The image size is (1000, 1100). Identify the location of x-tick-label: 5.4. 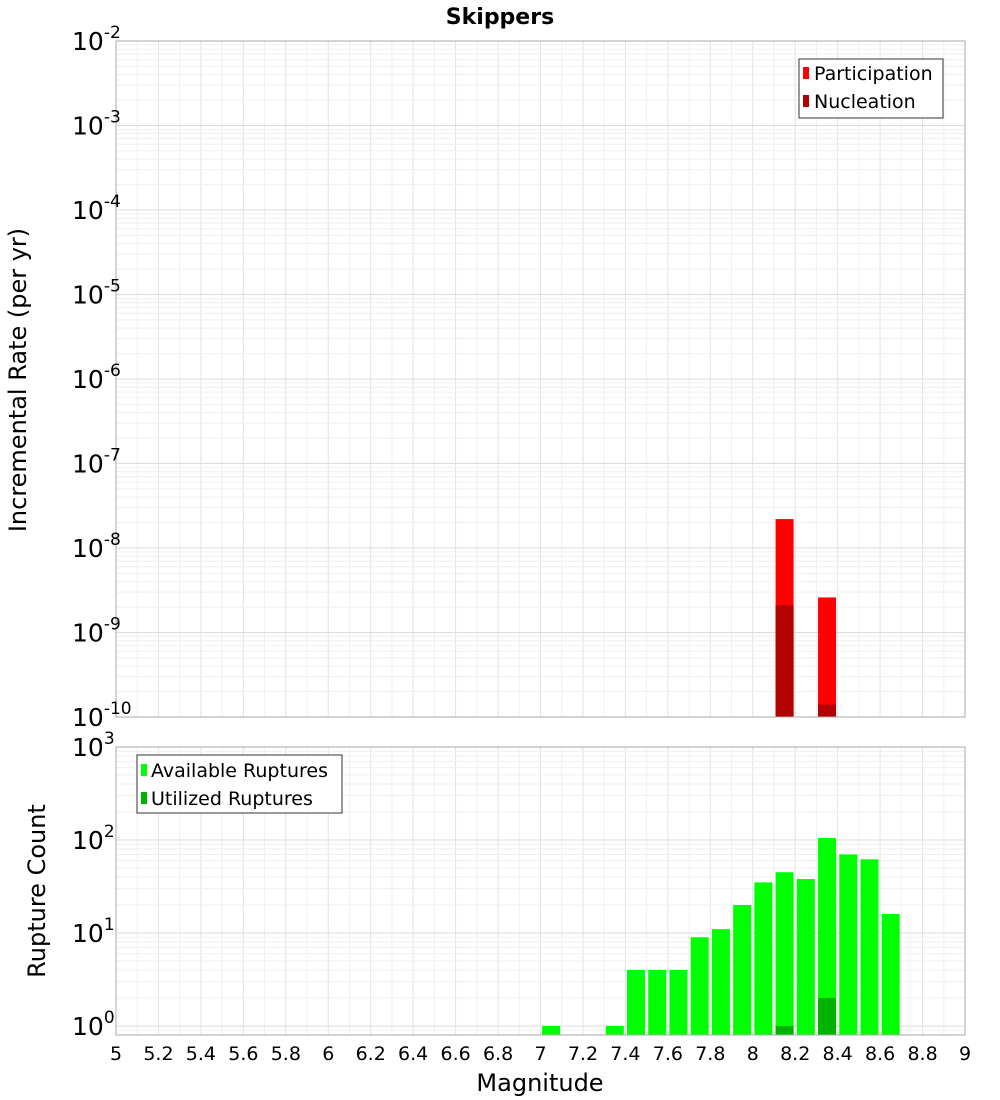
(201, 1054).